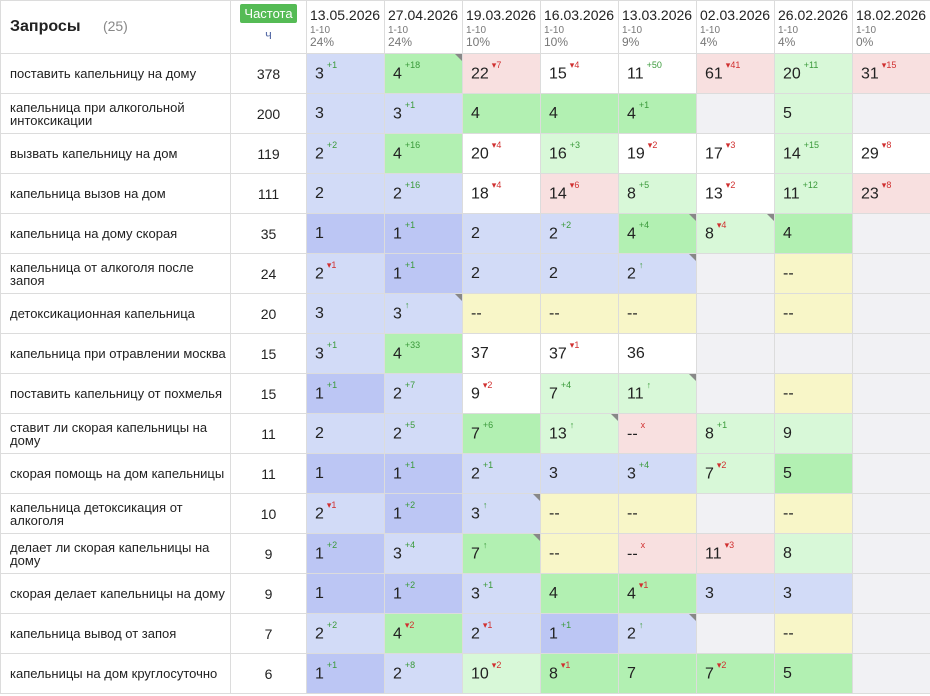 Image resolution: width=930 pixels, height=696 pixels. Describe the element at coordinates (423, 193) in the screenshot. I see `position-cell: 2+16` at that location.